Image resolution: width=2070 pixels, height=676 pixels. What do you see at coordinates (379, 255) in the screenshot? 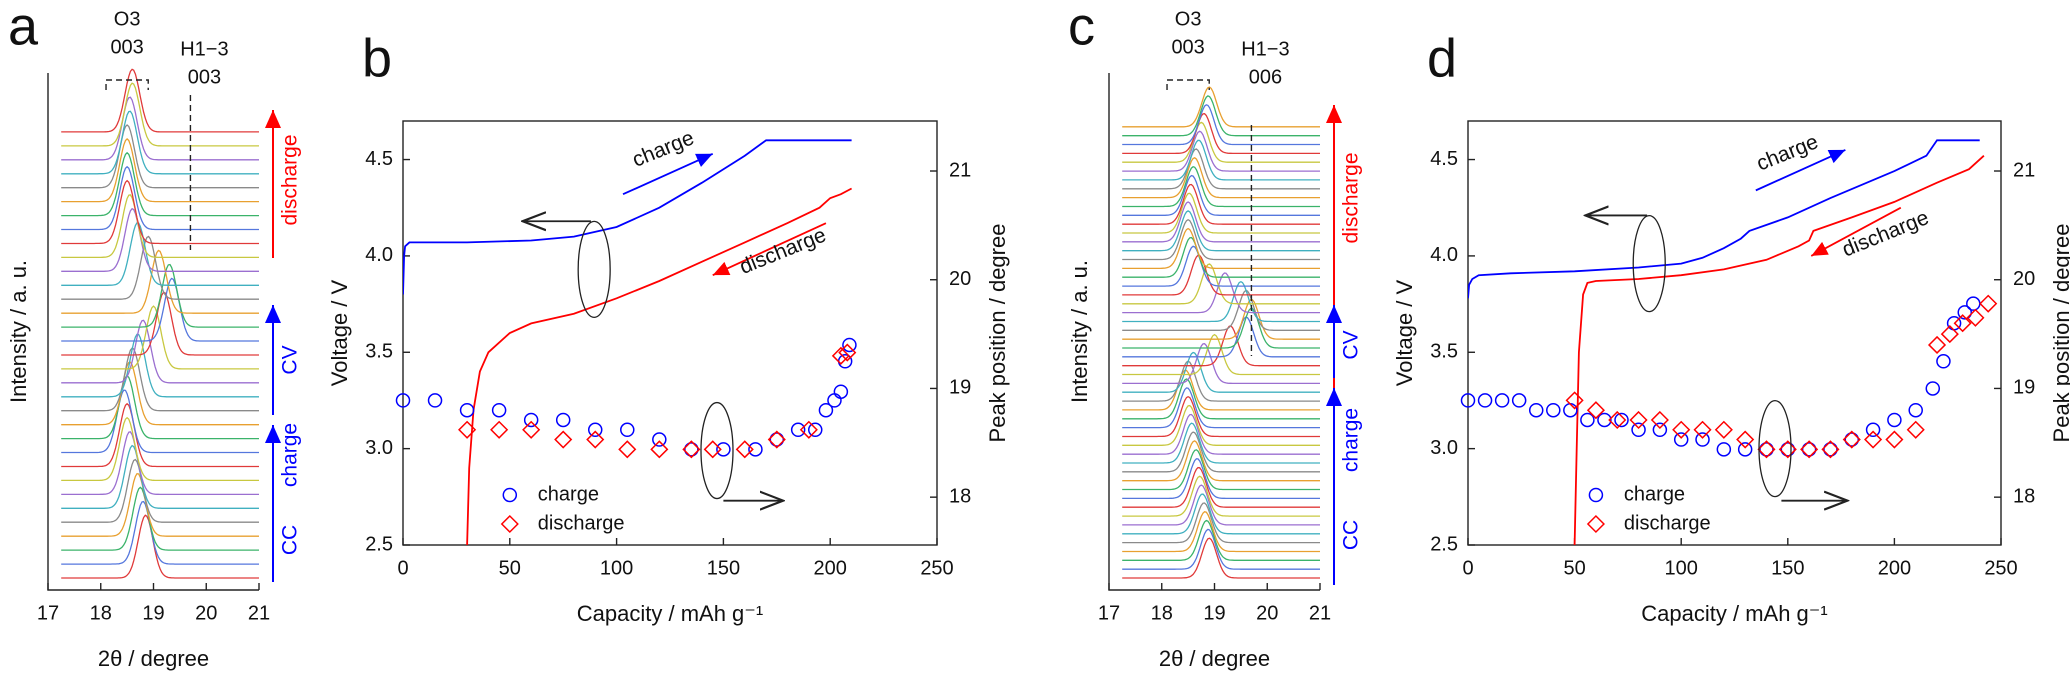
I see `y-tick-label: 4.0` at bounding box center [379, 255].